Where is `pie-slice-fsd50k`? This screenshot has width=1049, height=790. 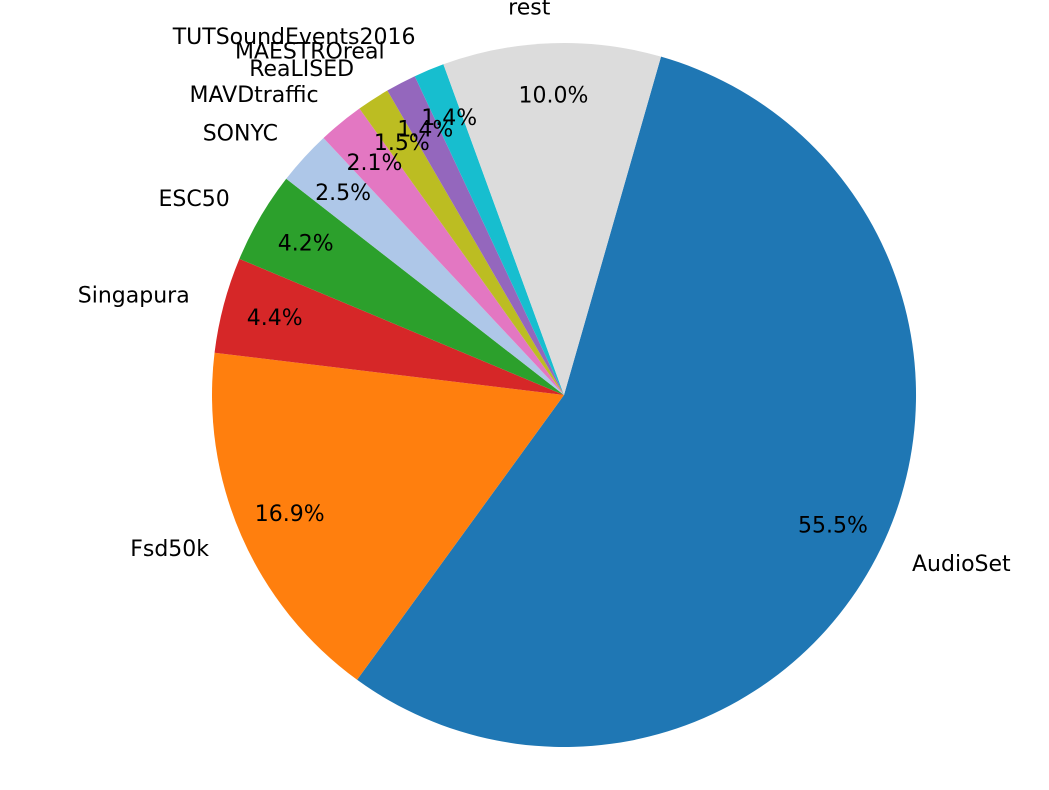
pie-slice-fsd50k is located at coordinates (388, 516).